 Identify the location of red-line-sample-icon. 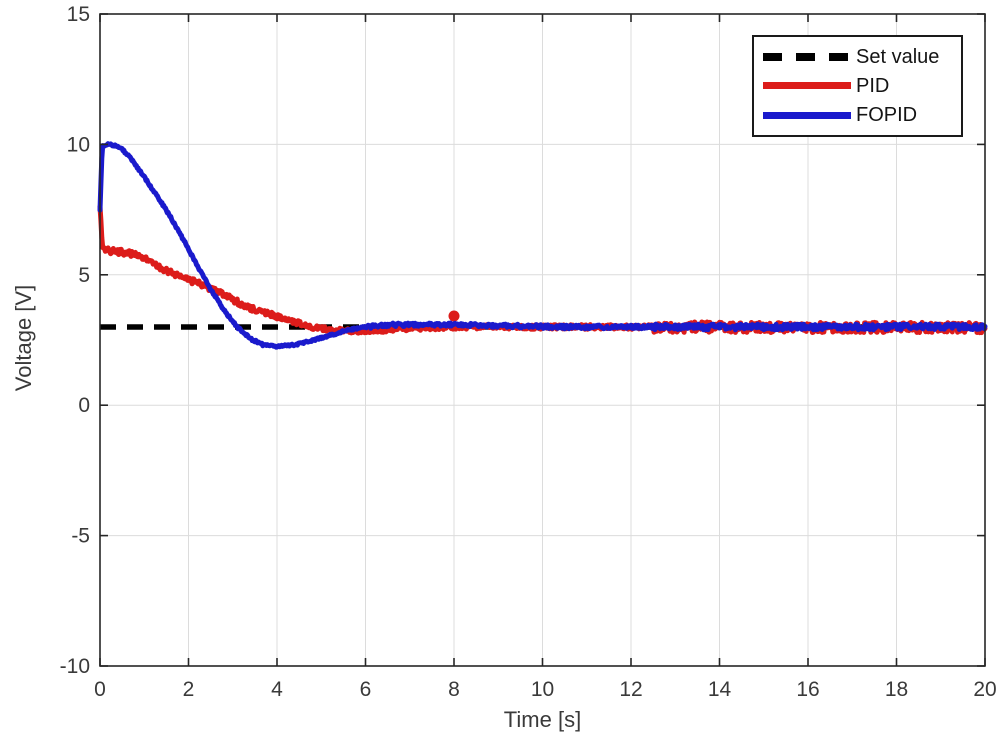
(807, 86).